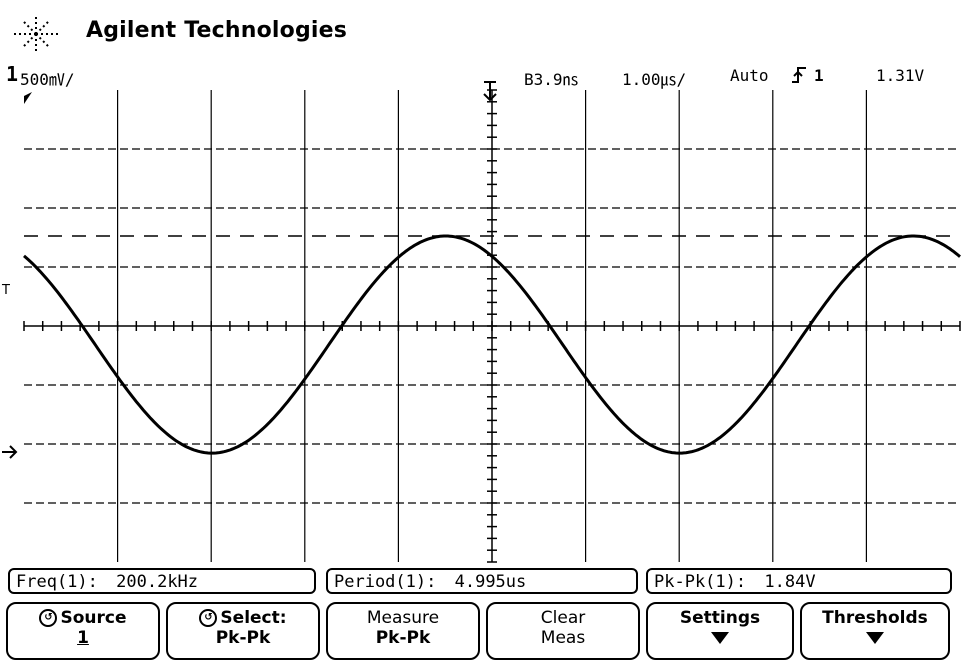 The height and width of the screenshot is (668, 978). I want to click on trigger-position-marker, so click(490, 91).